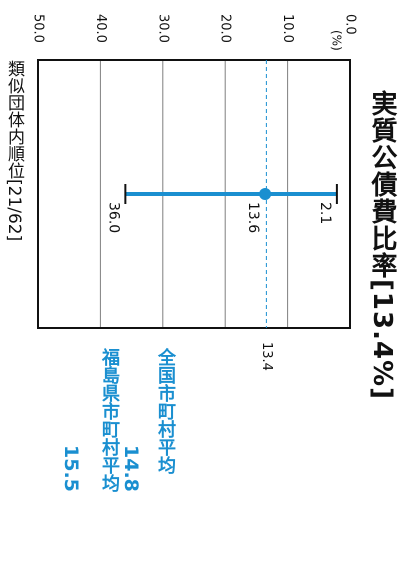  I want to click on chart-title: 実質公債費比率[13.4%], so click(382, 245).